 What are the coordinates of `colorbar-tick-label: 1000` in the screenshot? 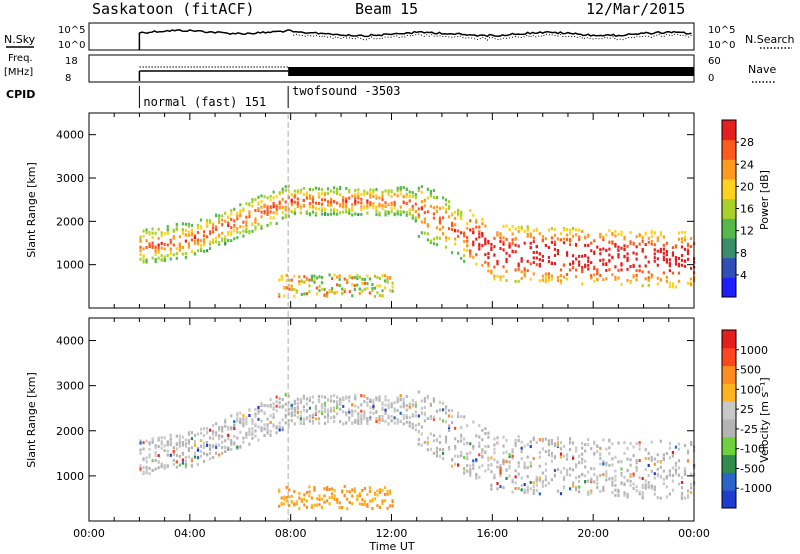 It's located at (754, 350).